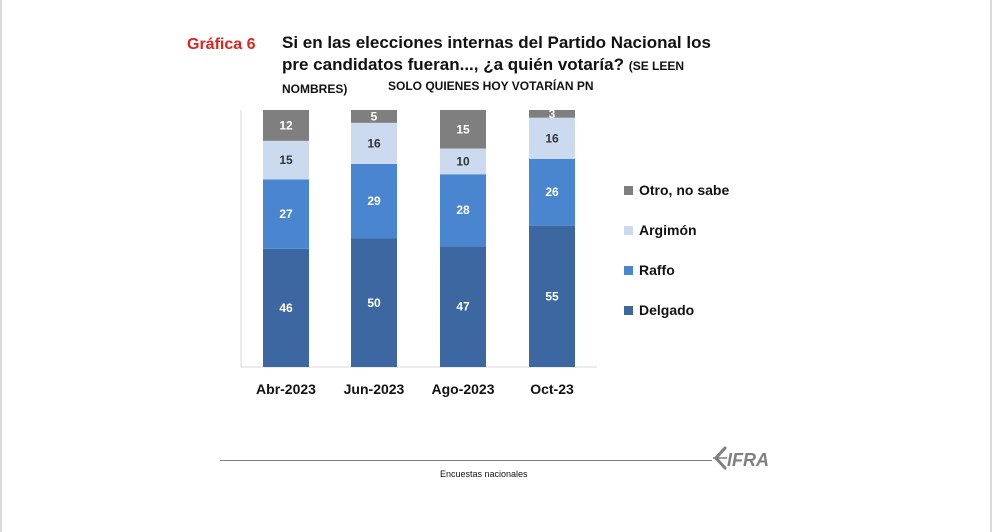 The height and width of the screenshot is (532, 992). I want to click on bar-argimon-jun-2023, so click(374, 143).